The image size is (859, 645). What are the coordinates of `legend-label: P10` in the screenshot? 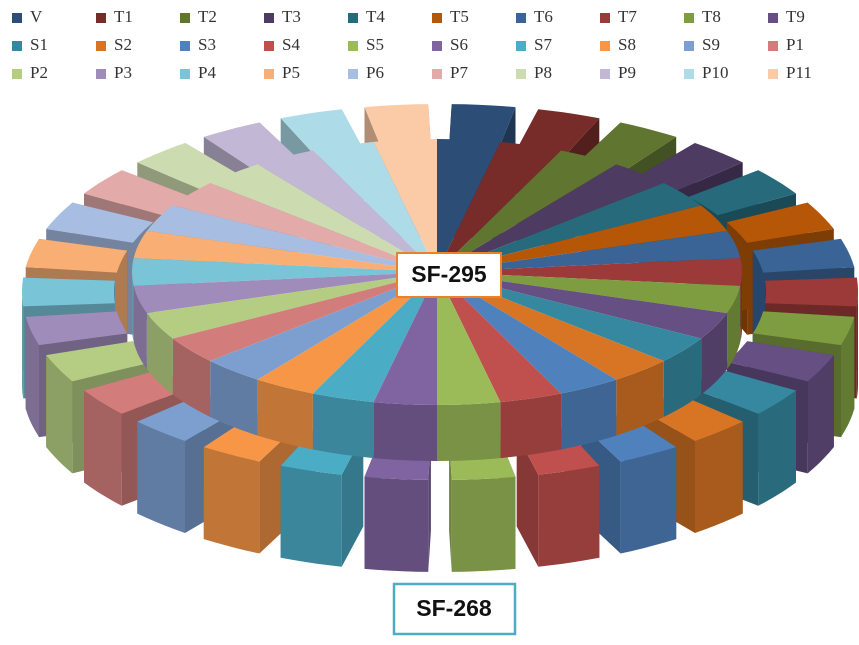 It's located at (715, 72).